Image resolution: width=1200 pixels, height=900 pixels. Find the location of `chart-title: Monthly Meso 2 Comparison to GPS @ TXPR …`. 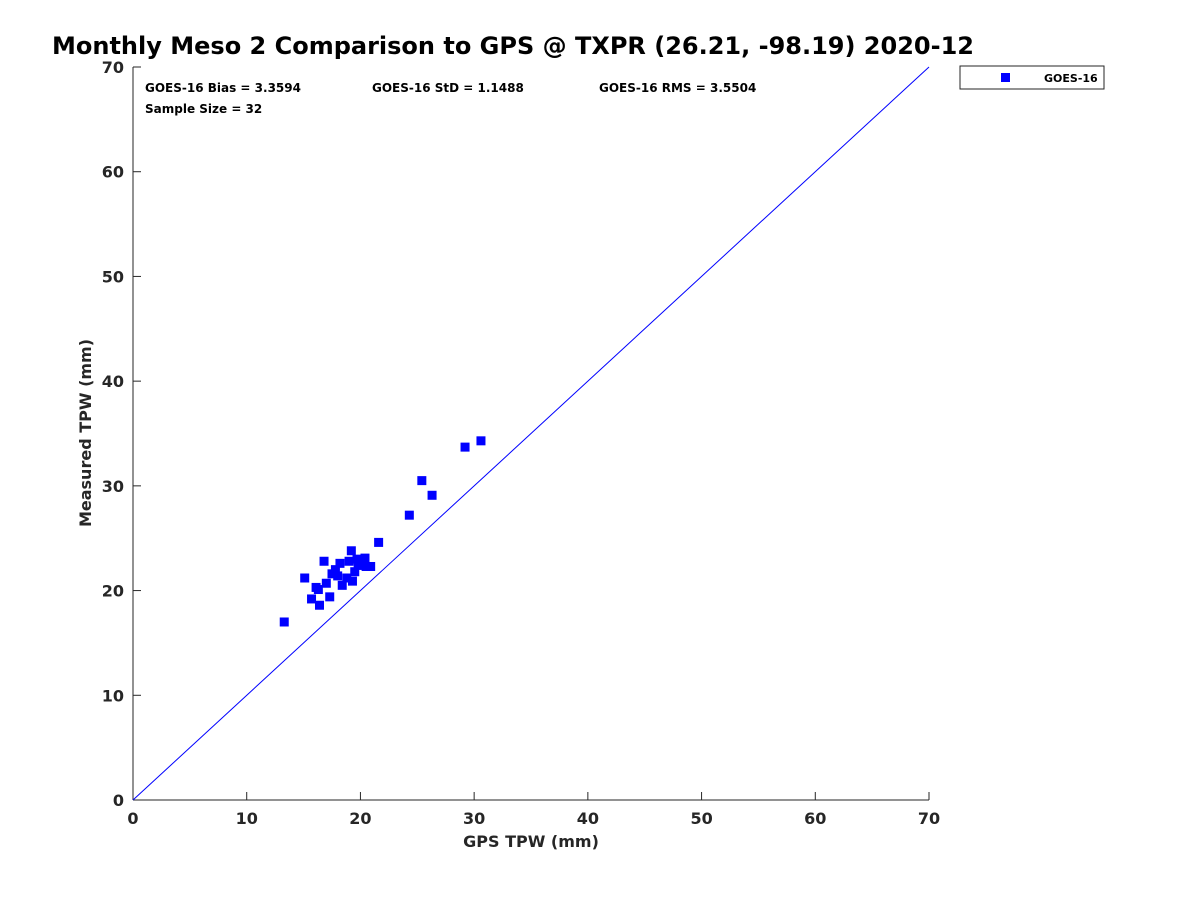

chart-title: Monthly Meso 2 Comparison to GPS @ TXPR … is located at coordinates (513, 46).